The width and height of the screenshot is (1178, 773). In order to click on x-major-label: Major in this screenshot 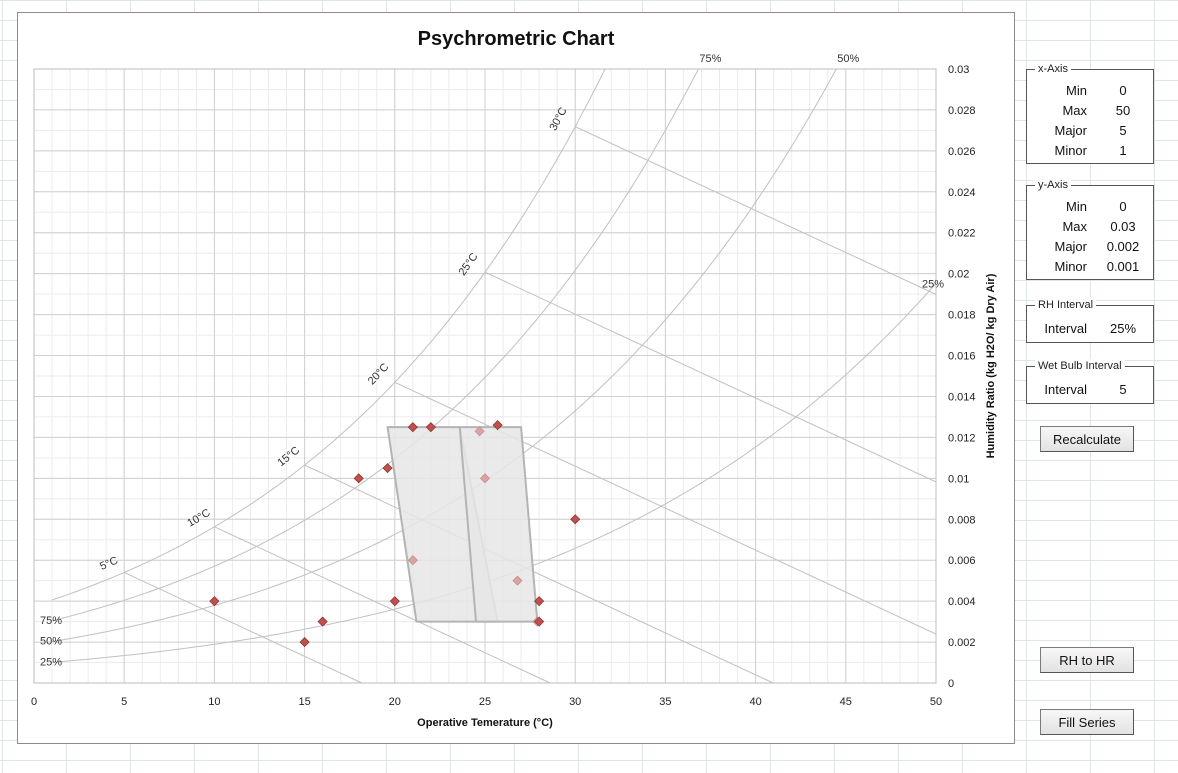, I will do `click(1070, 130)`.